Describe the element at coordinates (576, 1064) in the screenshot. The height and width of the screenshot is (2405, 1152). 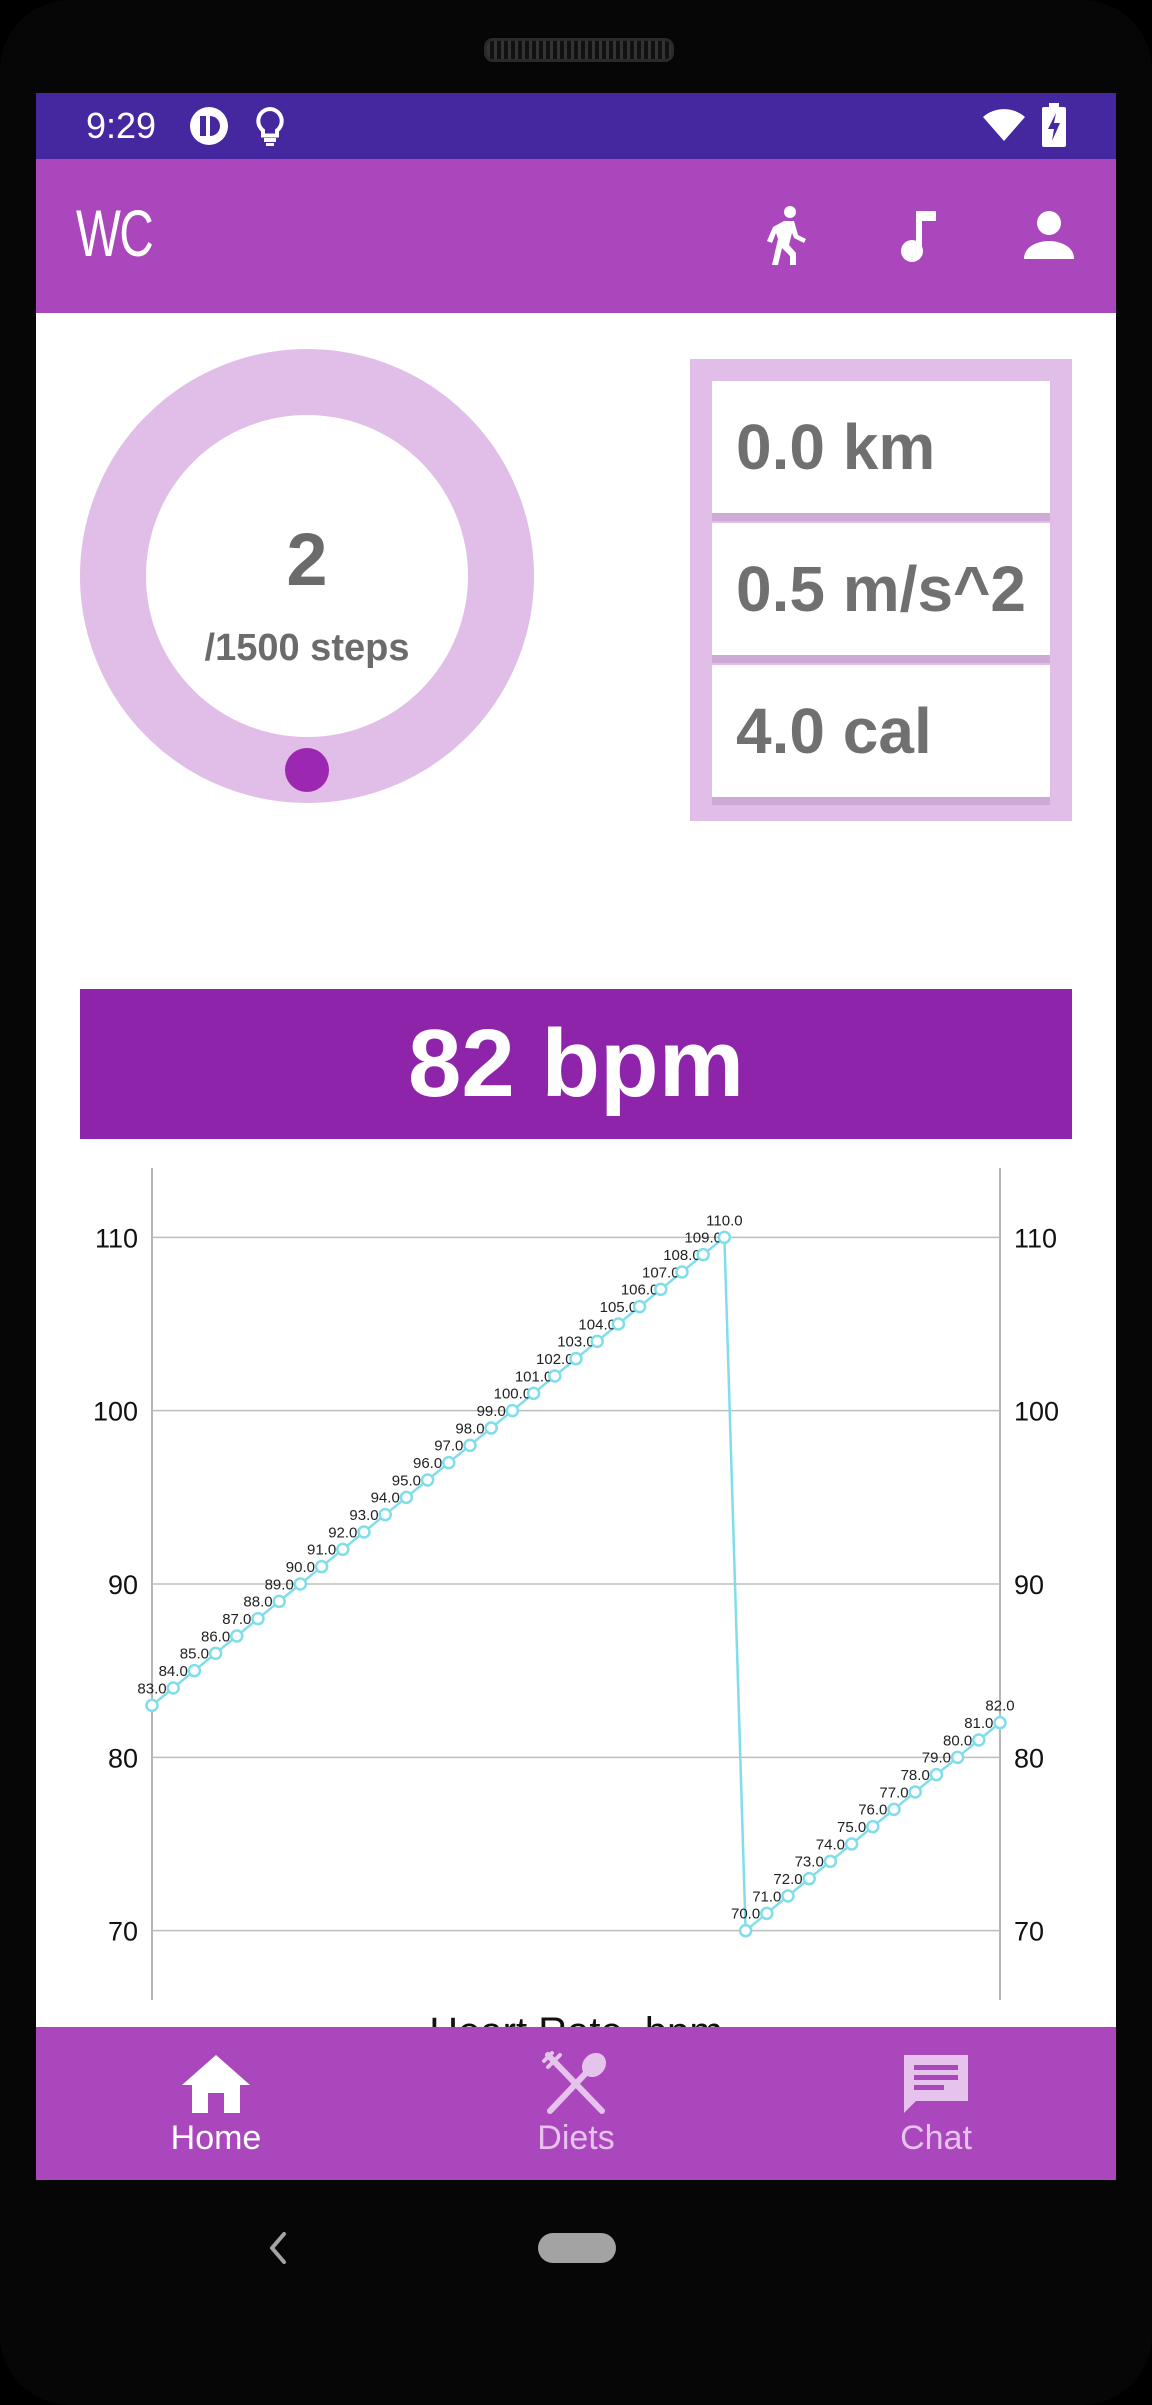
I see `heart-rate-banner: 82 bpm` at that location.